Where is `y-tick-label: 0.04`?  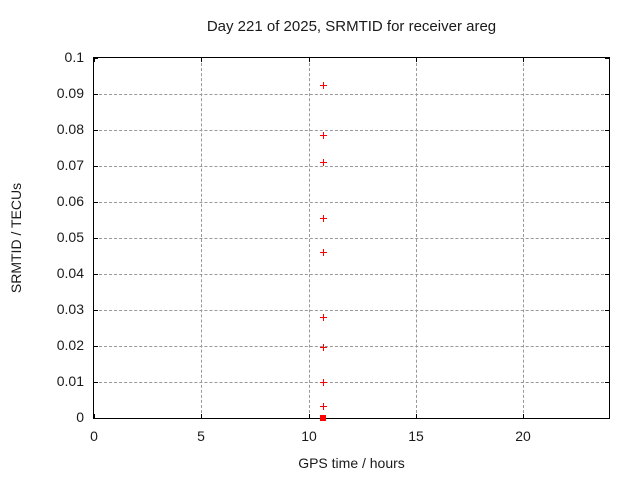 y-tick-label: 0.04 is located at coordinates (70, 273).